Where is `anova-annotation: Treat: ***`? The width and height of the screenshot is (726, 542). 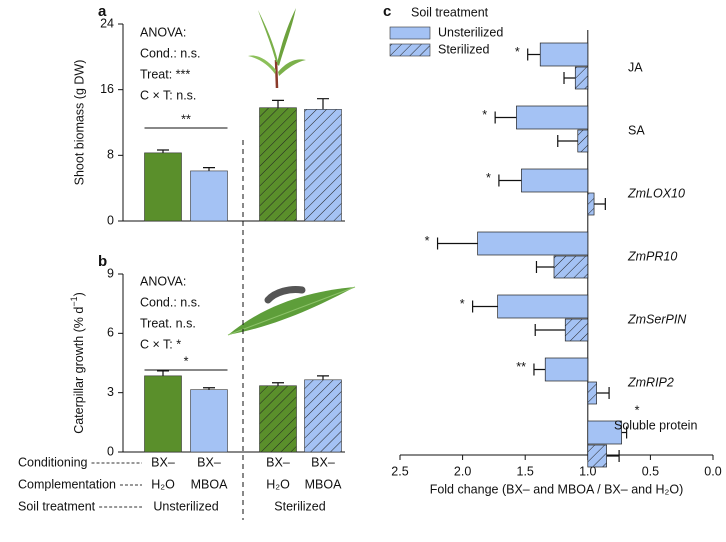
anova-annotation: Treat: *** is located at coordinates (165, 74).